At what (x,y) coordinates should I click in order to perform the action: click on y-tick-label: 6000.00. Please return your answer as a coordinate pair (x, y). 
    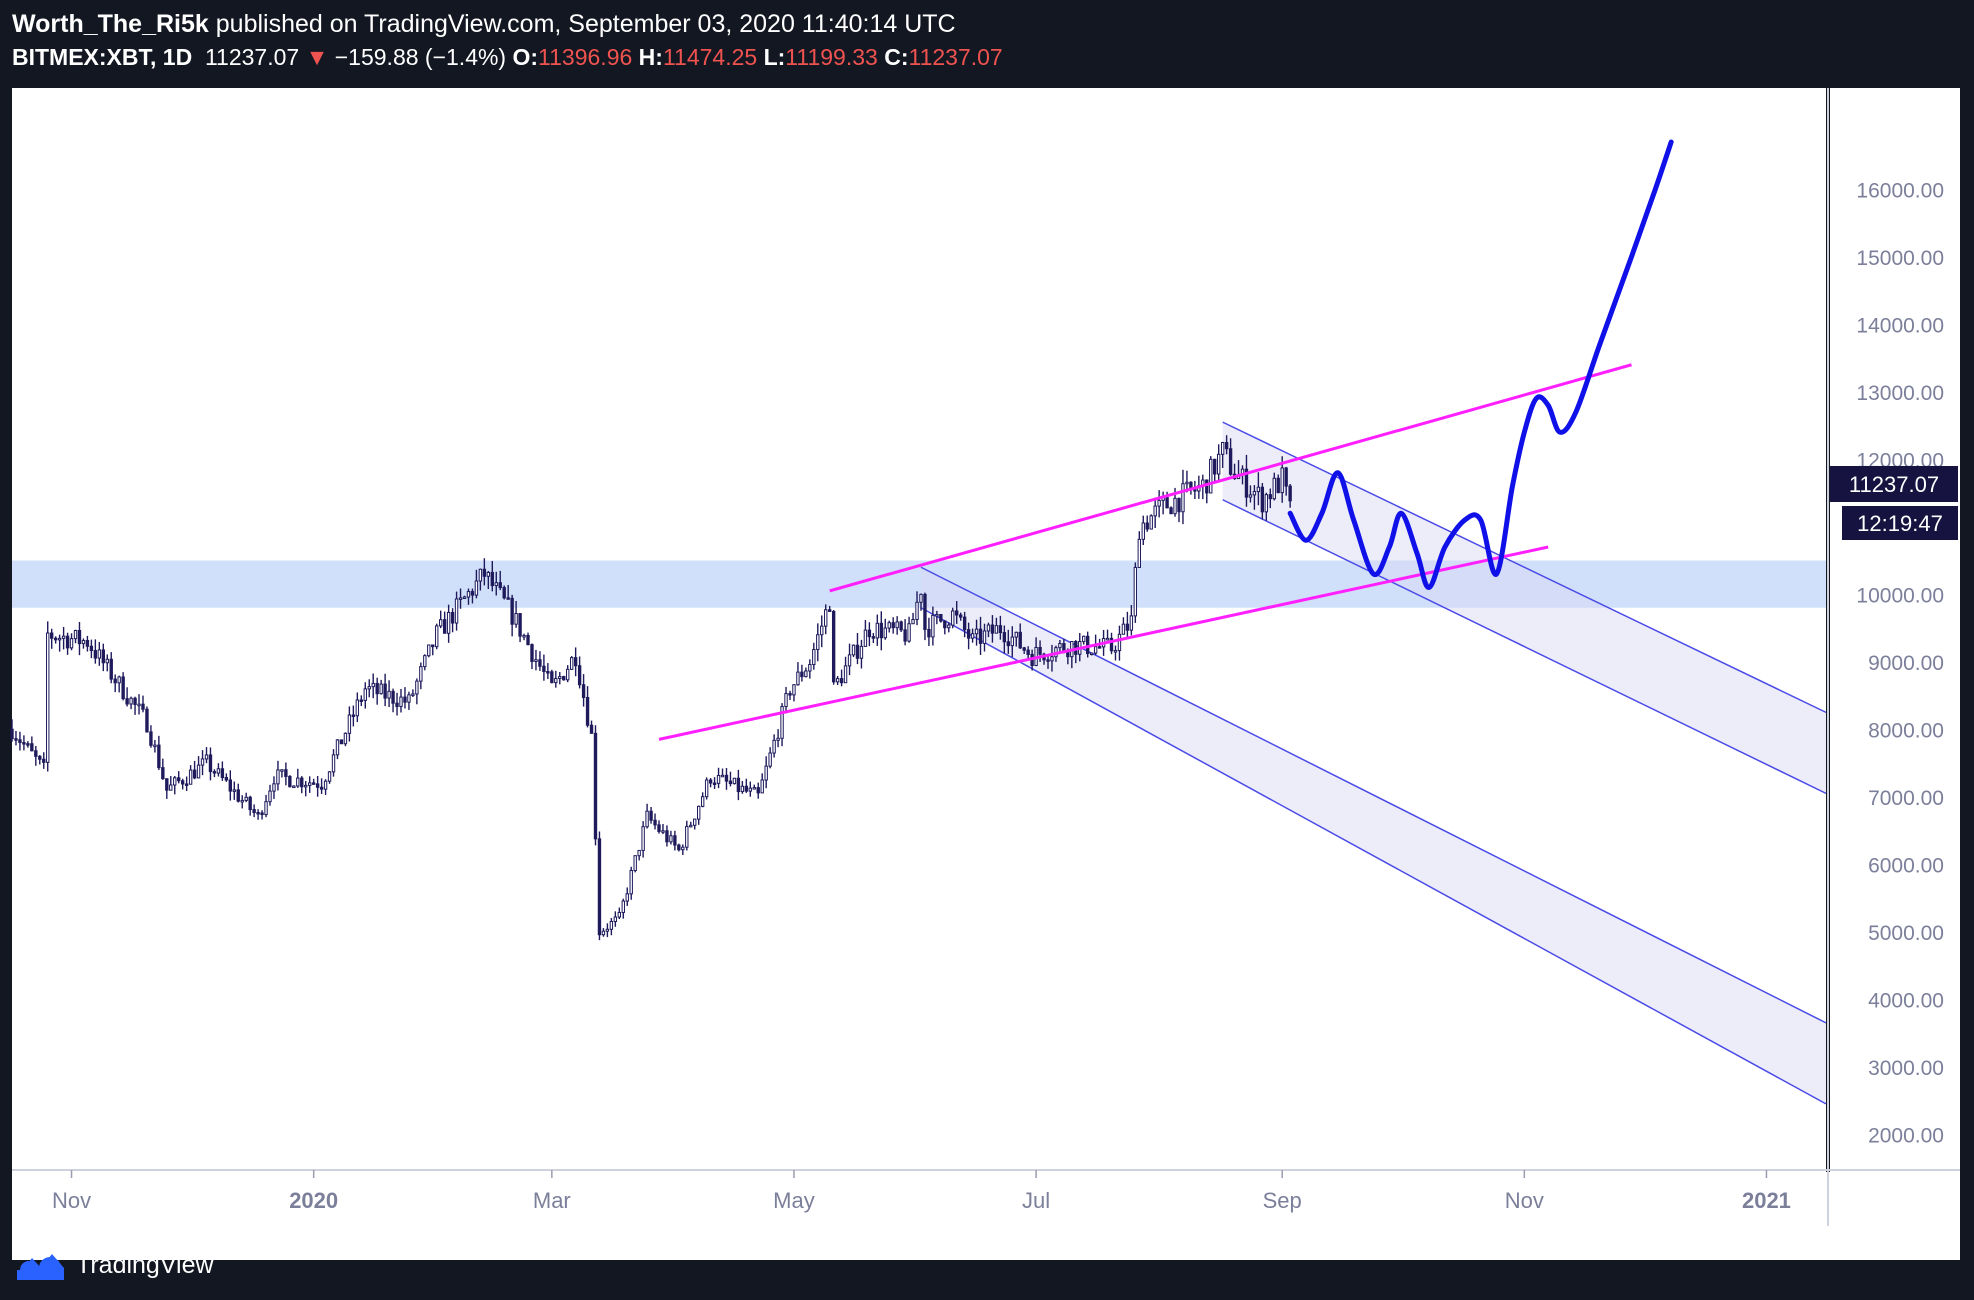
    Looking at the image, I should click on (1906, 865).